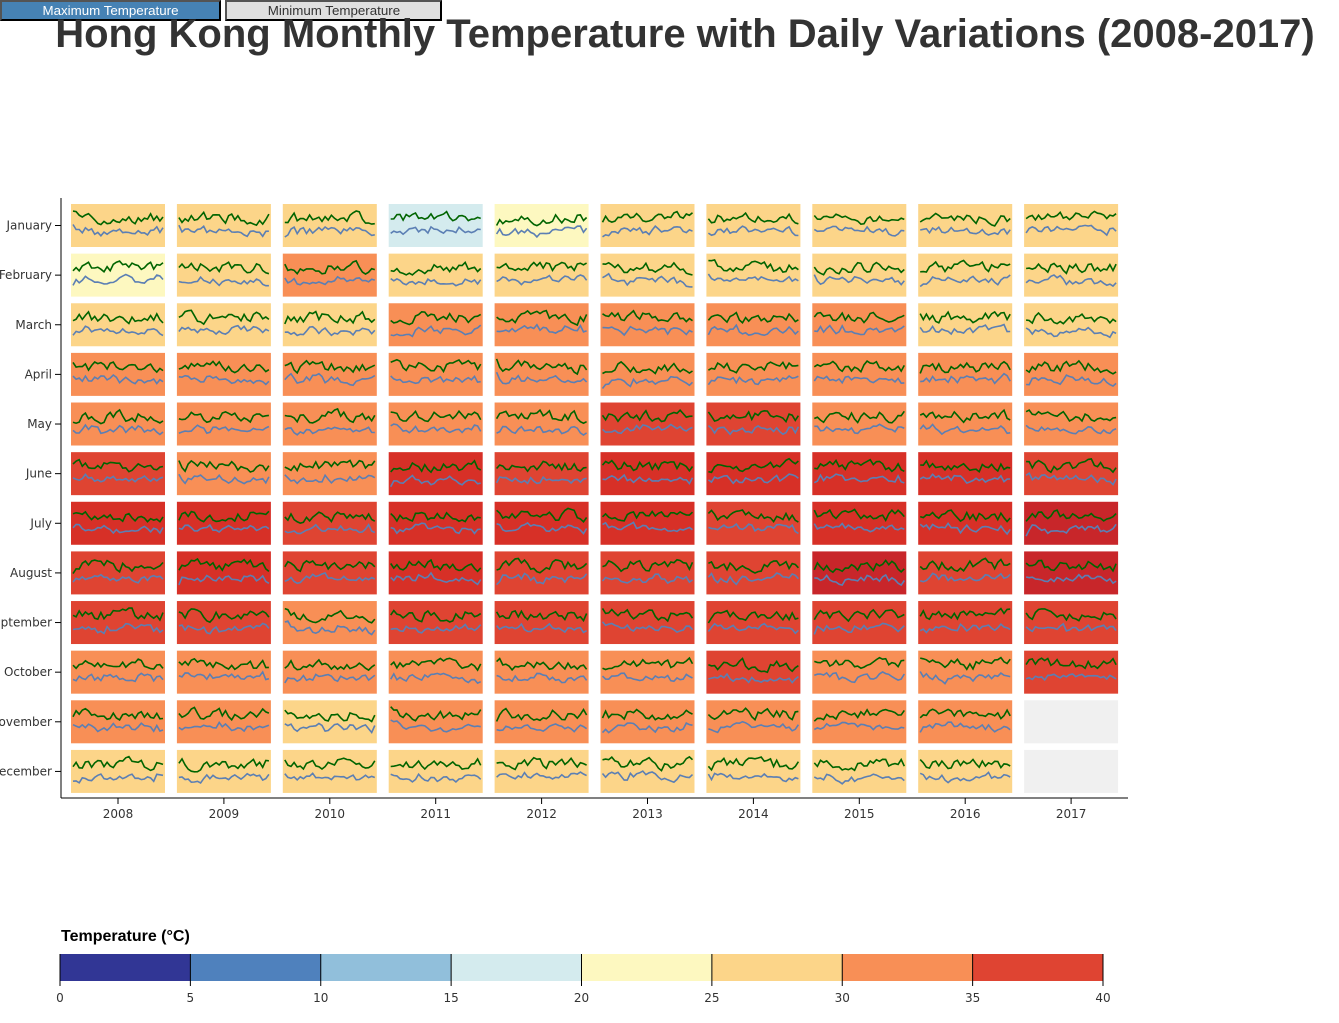 Image resolution: width=1339 pixels, height=1023 pixels. Describe the element at coordinates (223, 474) in the screenshot. I see `heatmap-cell-2009-june` at that location.